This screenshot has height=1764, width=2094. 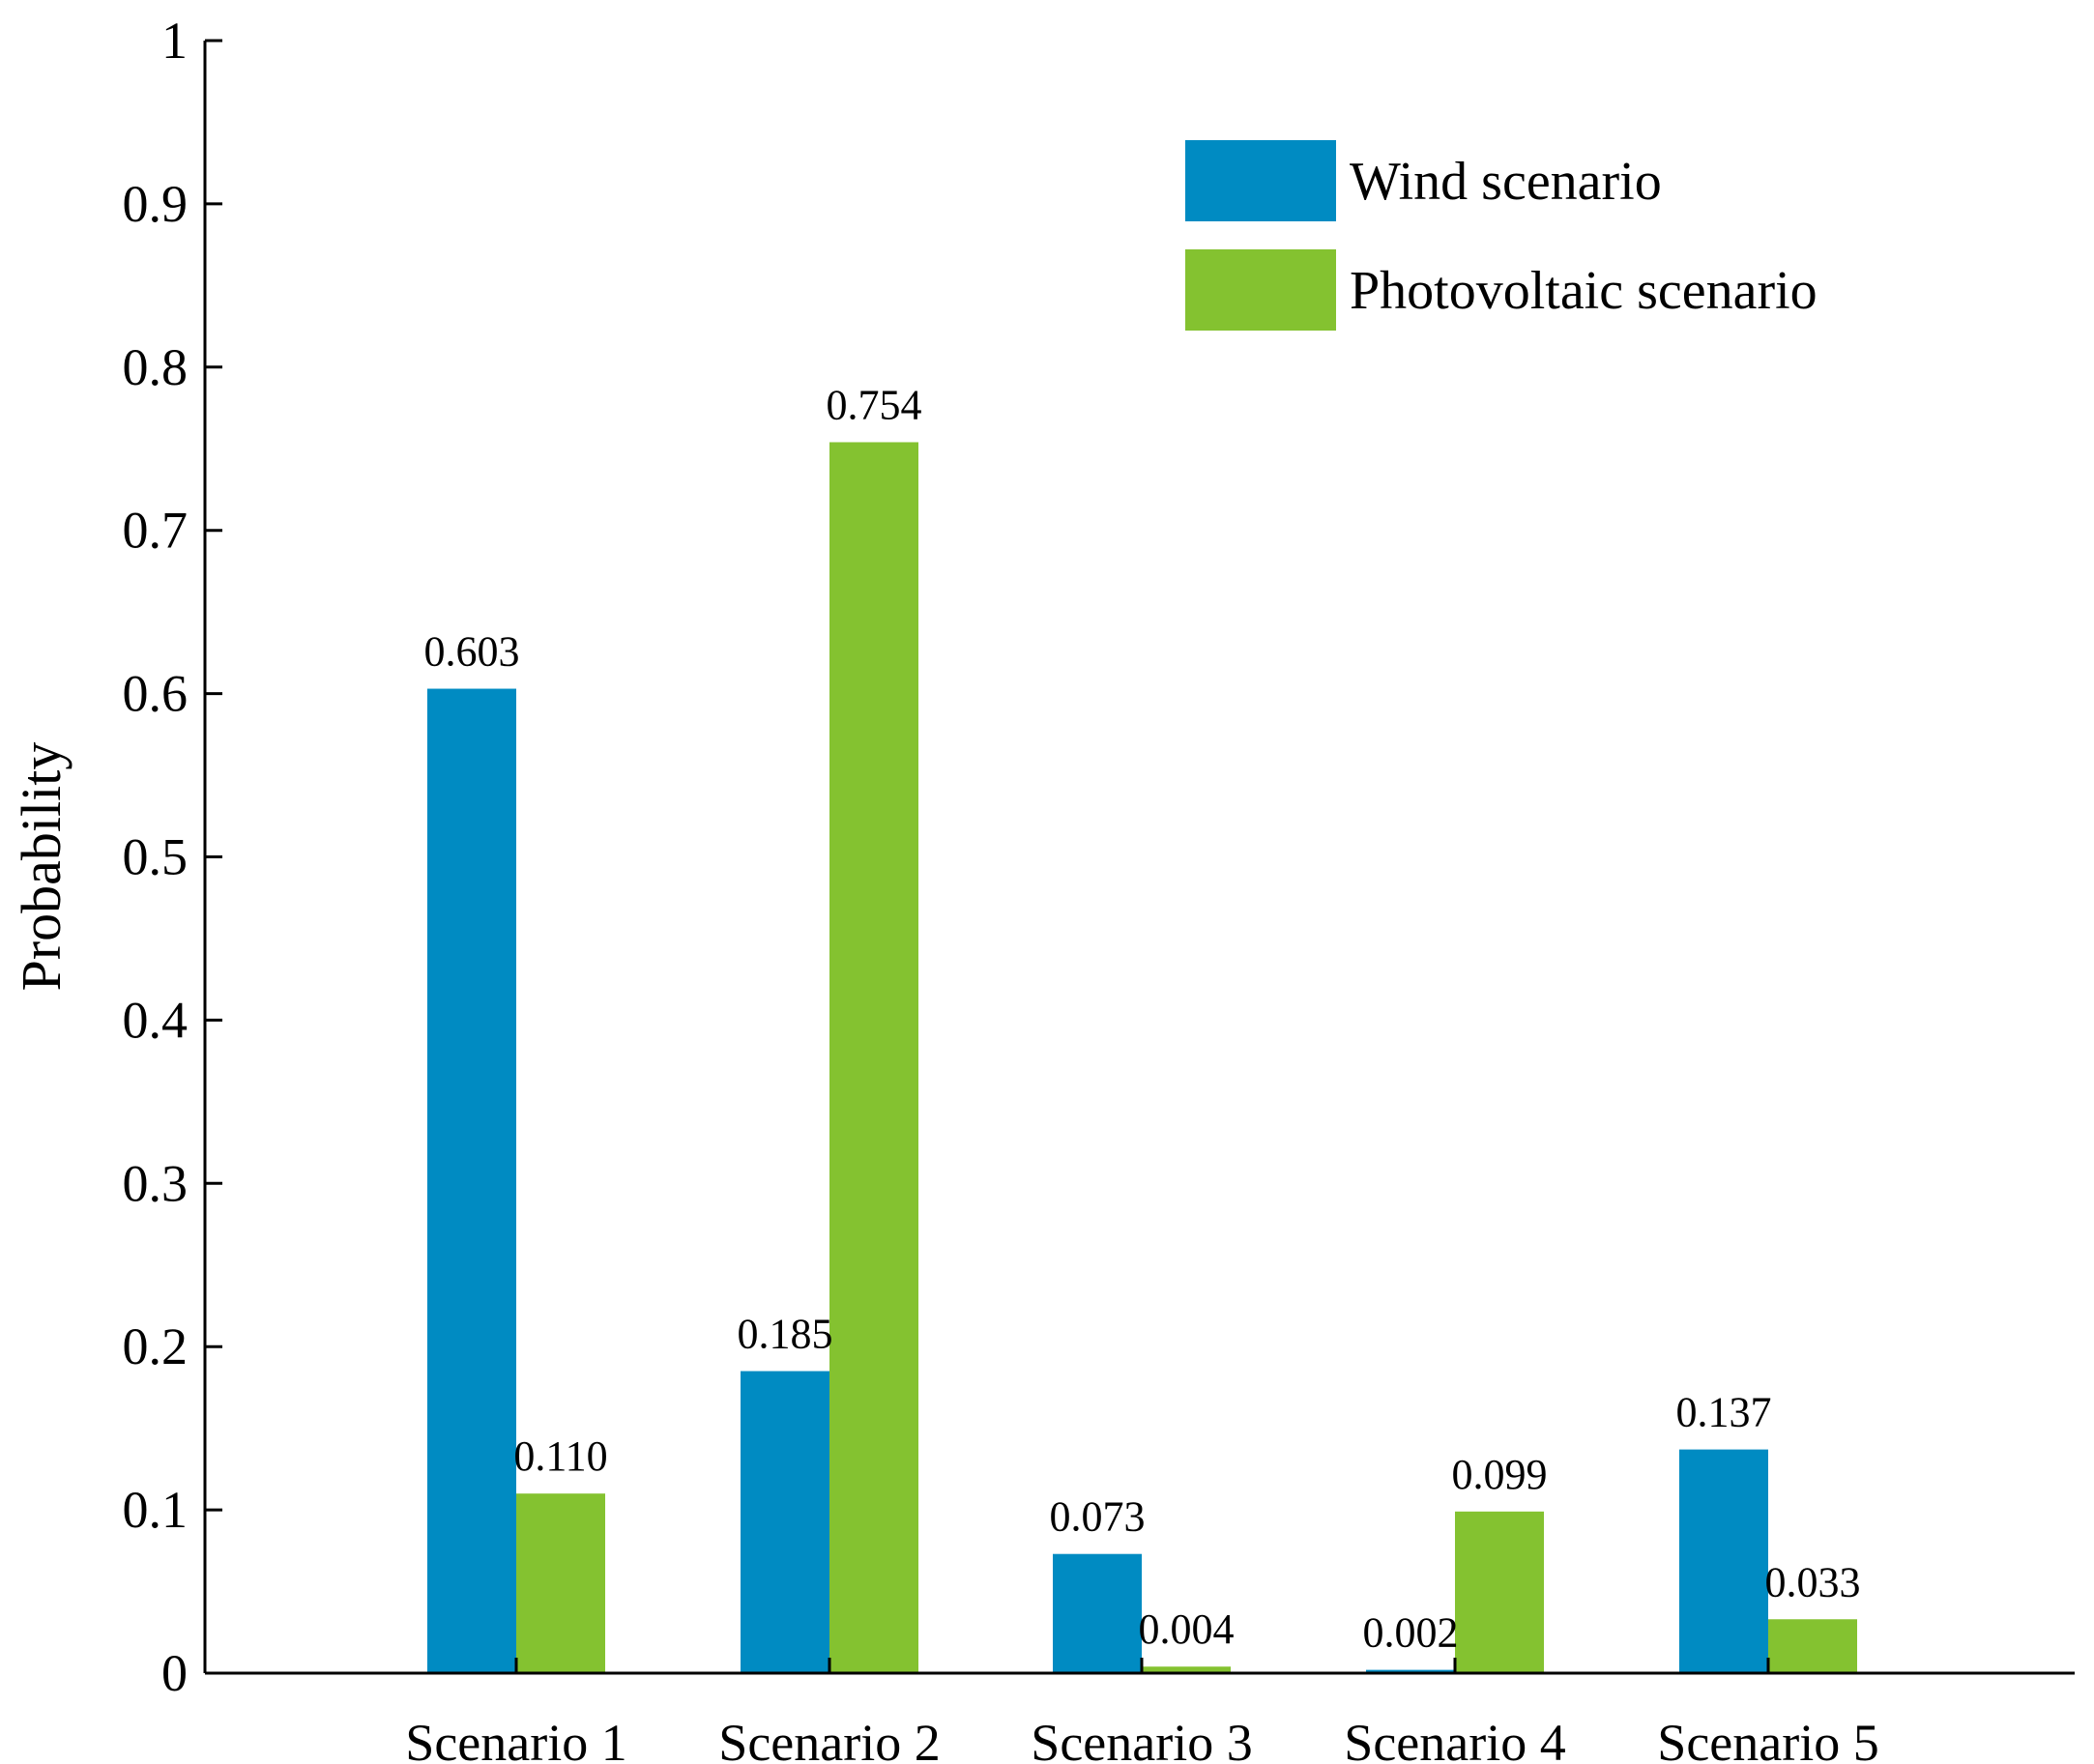 I want to click on legend: Wind scenario Photovoltaic scenario, so click(x=1501, y=235).